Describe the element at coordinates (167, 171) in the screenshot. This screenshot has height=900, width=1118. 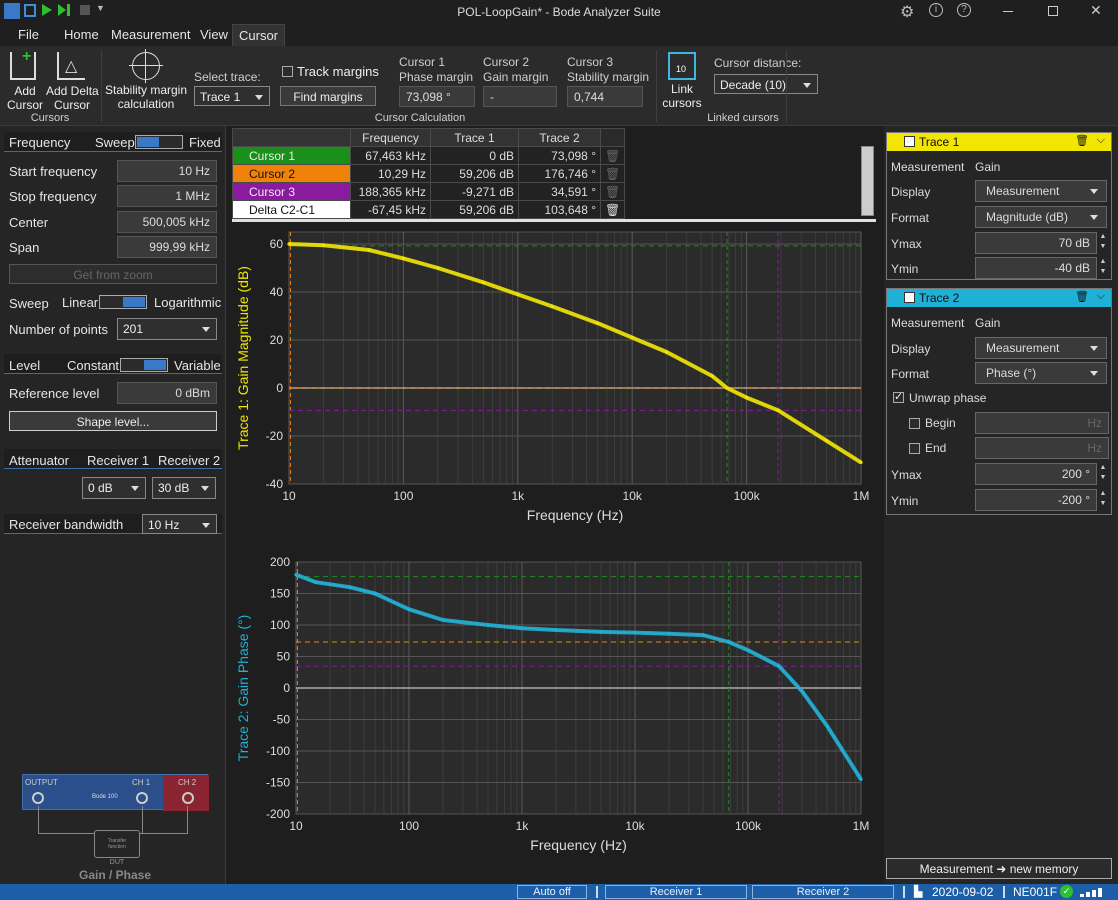
I see `start-frequency-field: 10 Hz` at that location.